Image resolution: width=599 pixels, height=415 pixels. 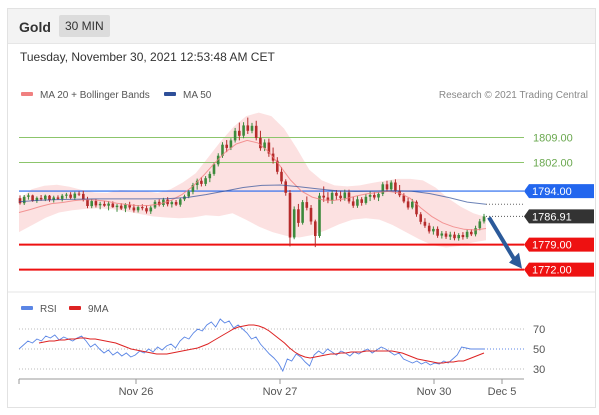 What do you see at coordinates (539, 350) in the screenshot?
I see `rsi-tick-50: 50` at bounding box center [539, 350].